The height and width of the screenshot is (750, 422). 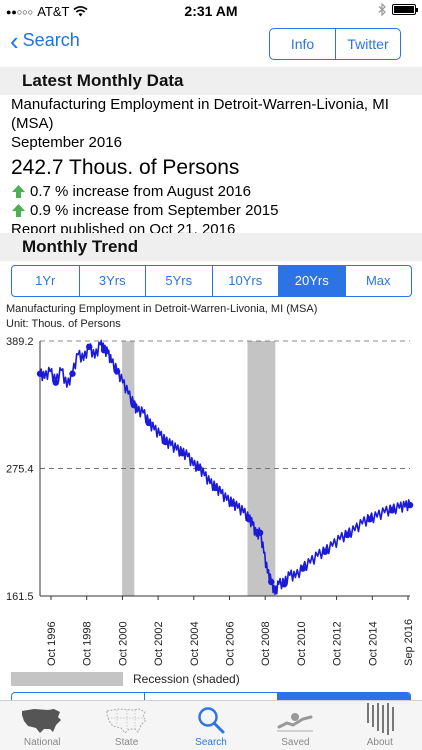 What do you see at coordinates (81, 11) in the screenshot?
I see `wifi-icon` at bounding box center [81, 11].